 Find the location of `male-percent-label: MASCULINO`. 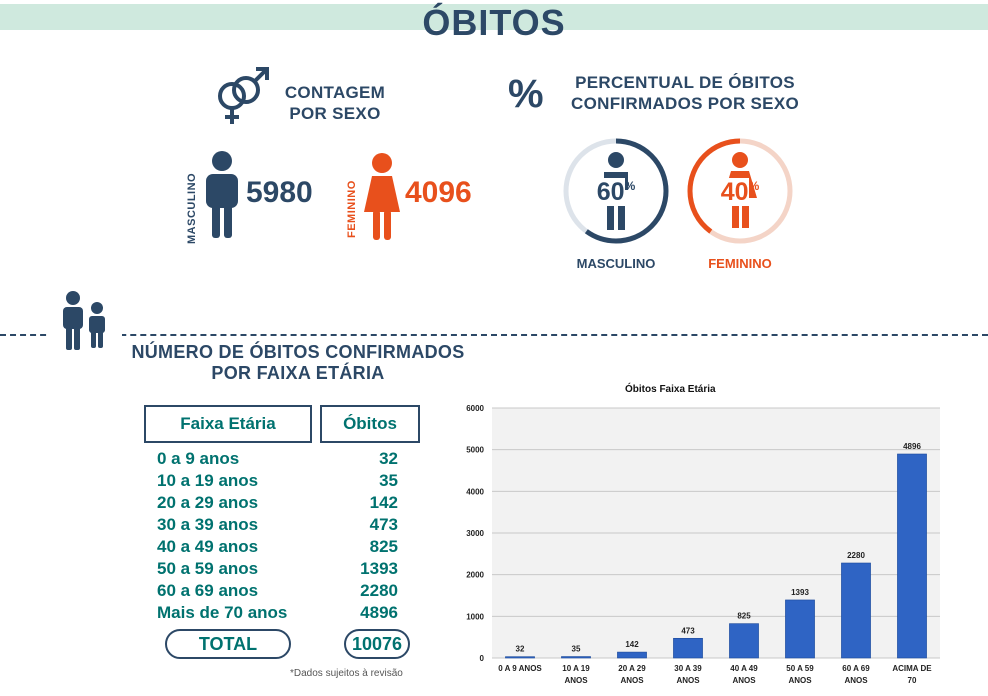

male-percent-label: MASCULINO is located at coordinates (616, 263).